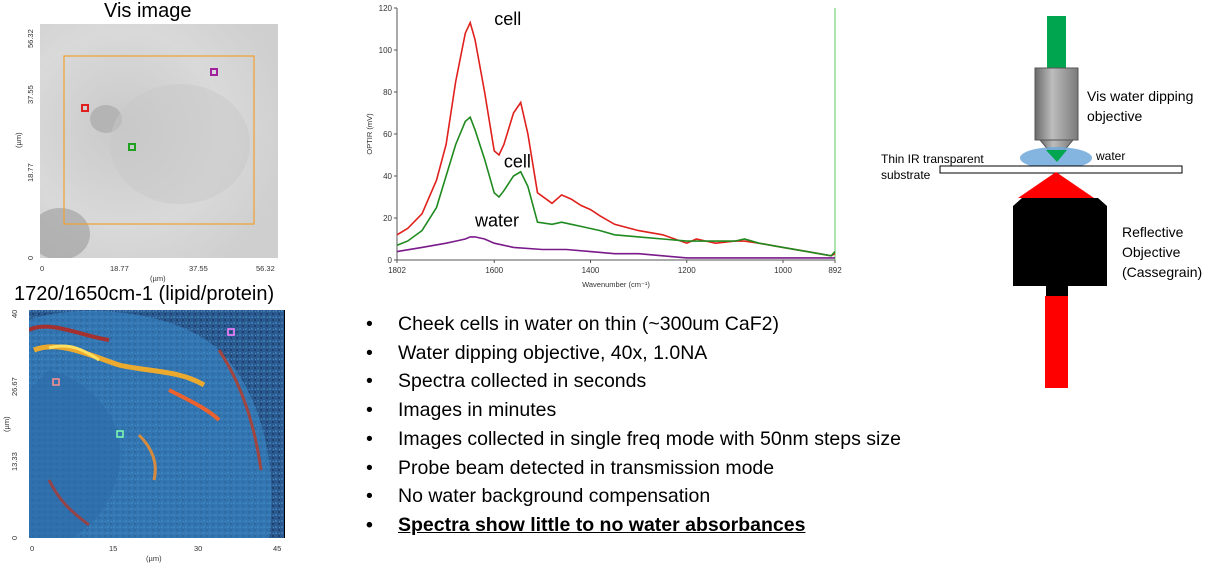 This screenshot has height=564, width=1211. What do you see at coordinates (1061, 169) in the screenshot?
I see `substrate` at bounding box center [1061, 169].